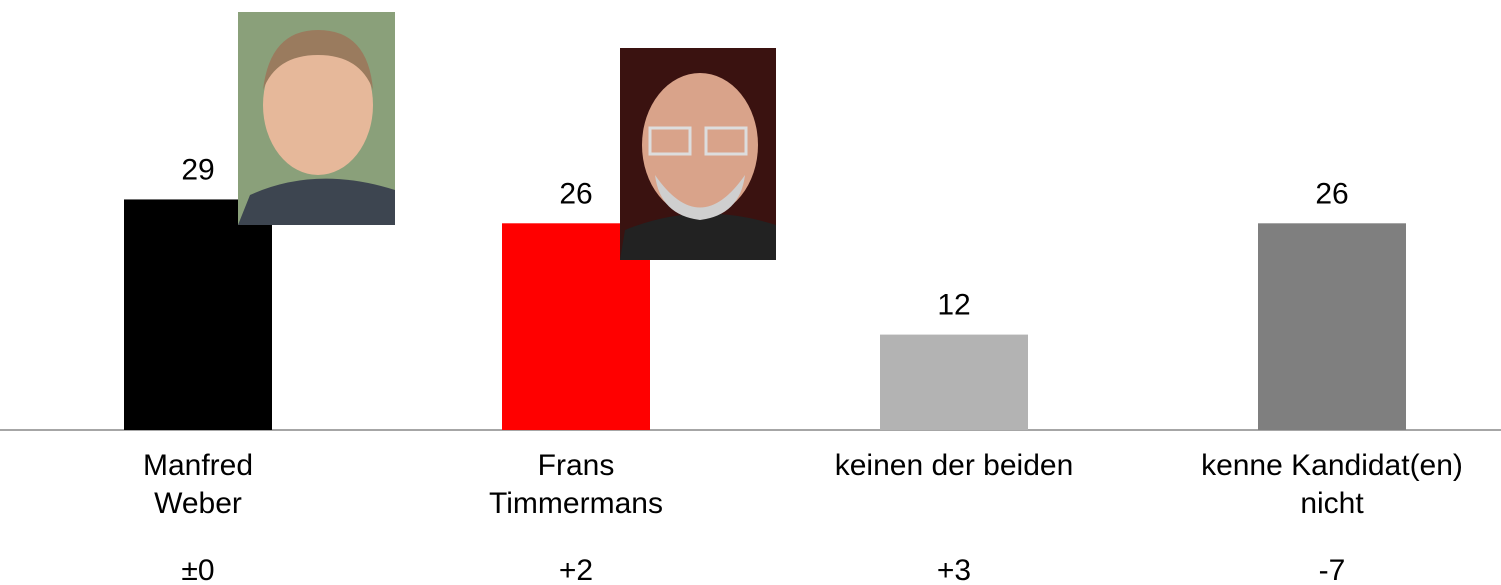  Describe the element at coordinates (954, 465) in the screenshot. I see `x-tick-label: keinen der beiden` at that location.